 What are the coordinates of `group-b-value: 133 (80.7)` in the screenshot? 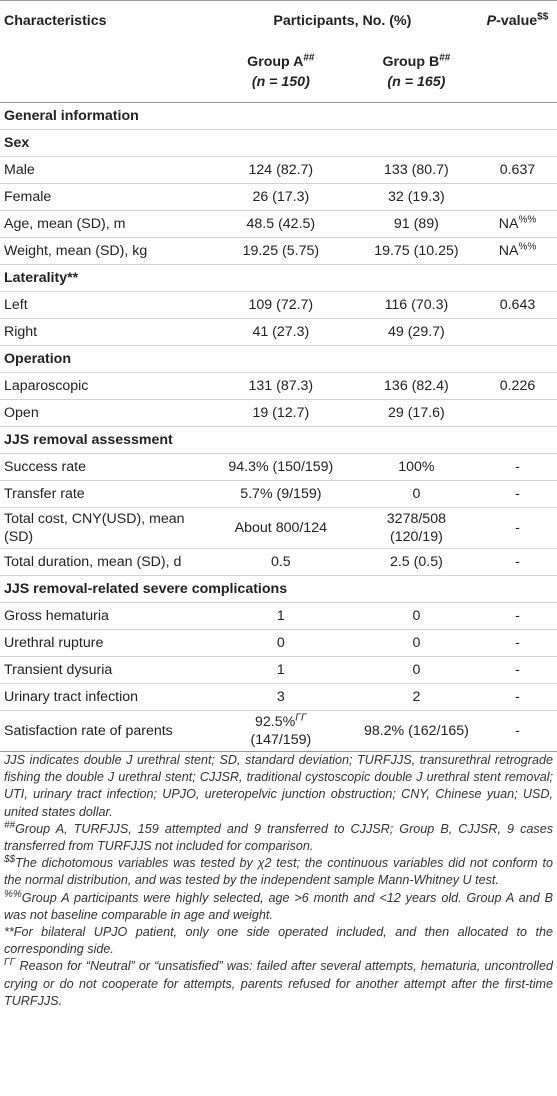 It's located at (416, 170).